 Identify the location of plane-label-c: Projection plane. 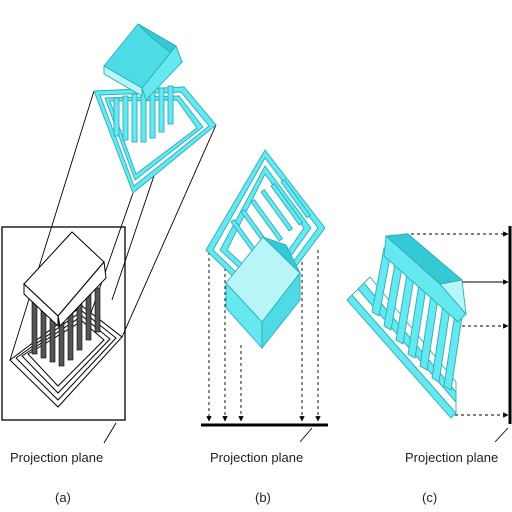
(451, 457).